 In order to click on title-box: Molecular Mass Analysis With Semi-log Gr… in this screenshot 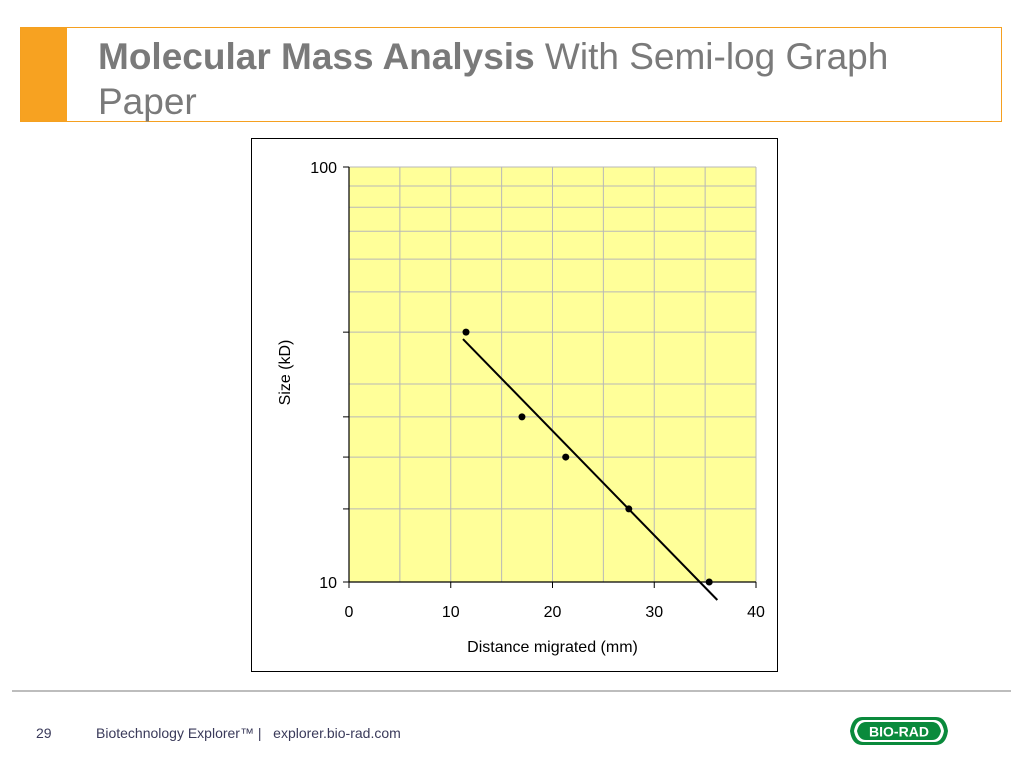, I will do `click(511, 74)`.